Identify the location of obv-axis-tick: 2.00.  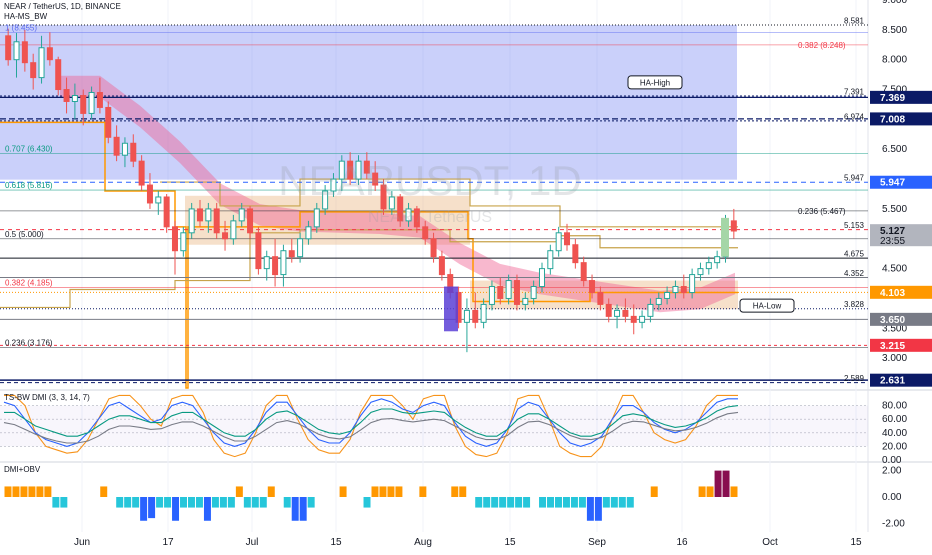
(892, 471).